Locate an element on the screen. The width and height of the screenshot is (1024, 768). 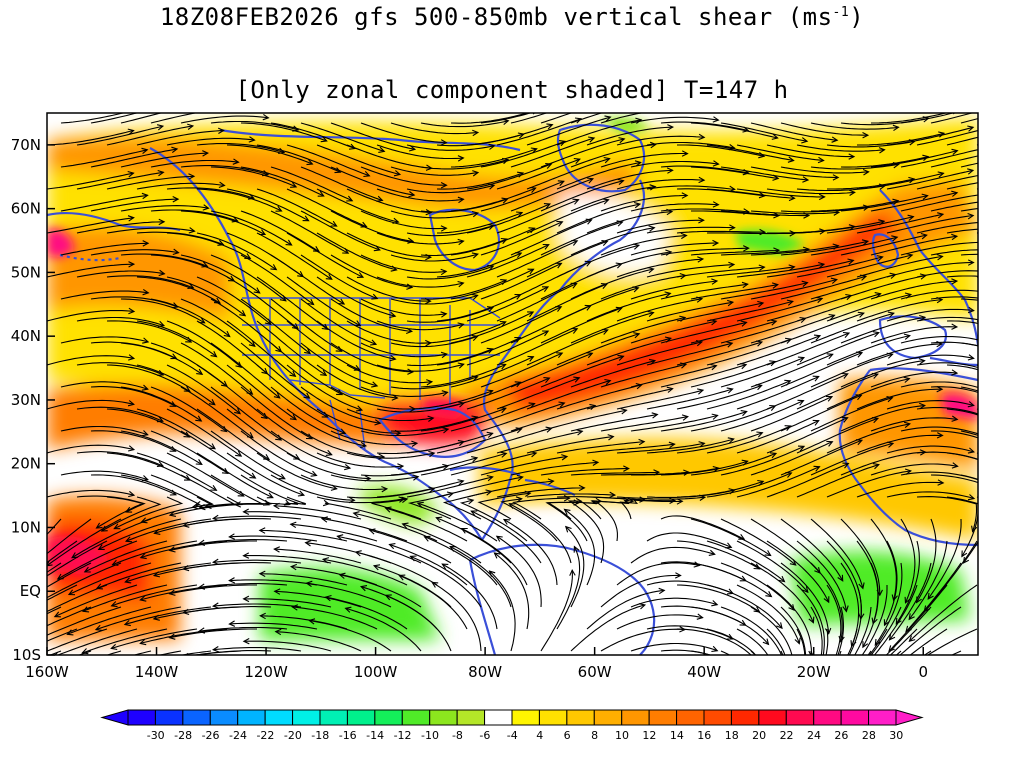
colorbar-label: -30 is located at coordinates (156, 735).